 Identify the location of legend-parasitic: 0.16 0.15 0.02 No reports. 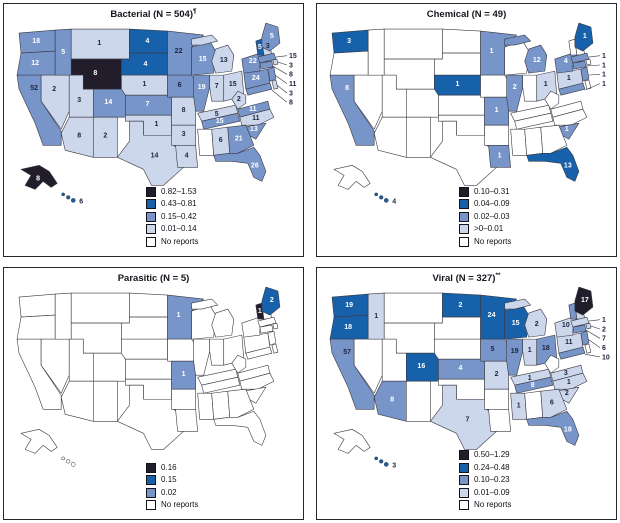
(172, 486).